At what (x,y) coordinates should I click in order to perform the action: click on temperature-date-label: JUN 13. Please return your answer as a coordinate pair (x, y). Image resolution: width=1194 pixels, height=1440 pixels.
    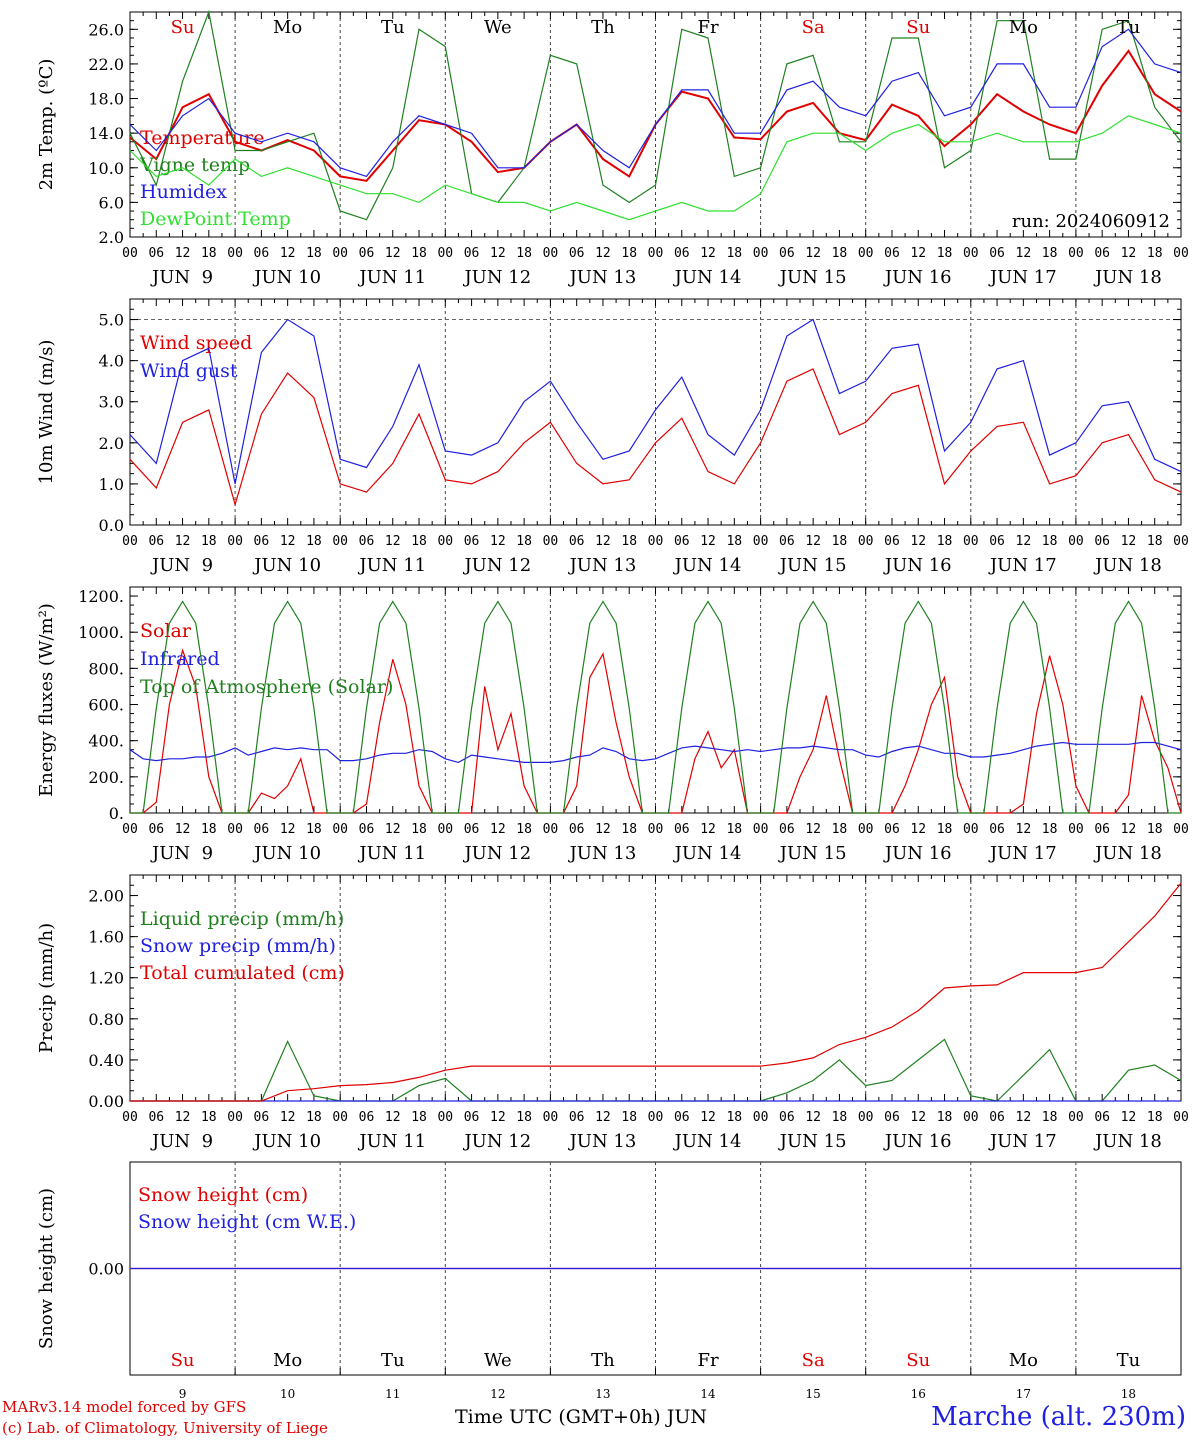
    Looking at the image, I should click on (602, 277).